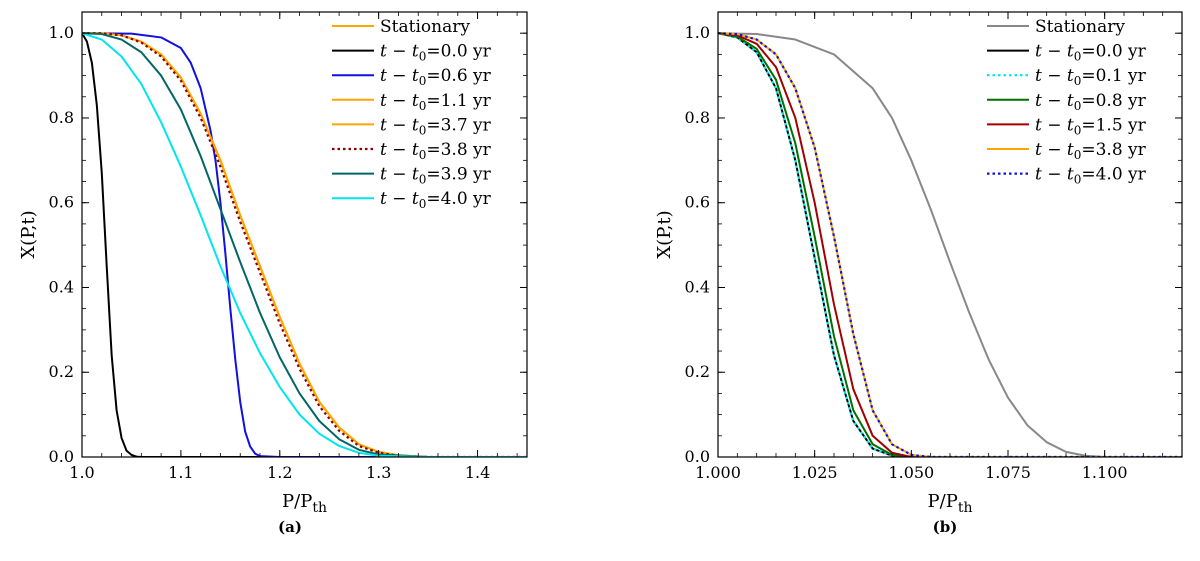 The image size is (1200, 561). What do you see at coordinates (815, 472) in the screenshot?
I see `x-tick-label: 1.025` at bounding box center [815, 472].